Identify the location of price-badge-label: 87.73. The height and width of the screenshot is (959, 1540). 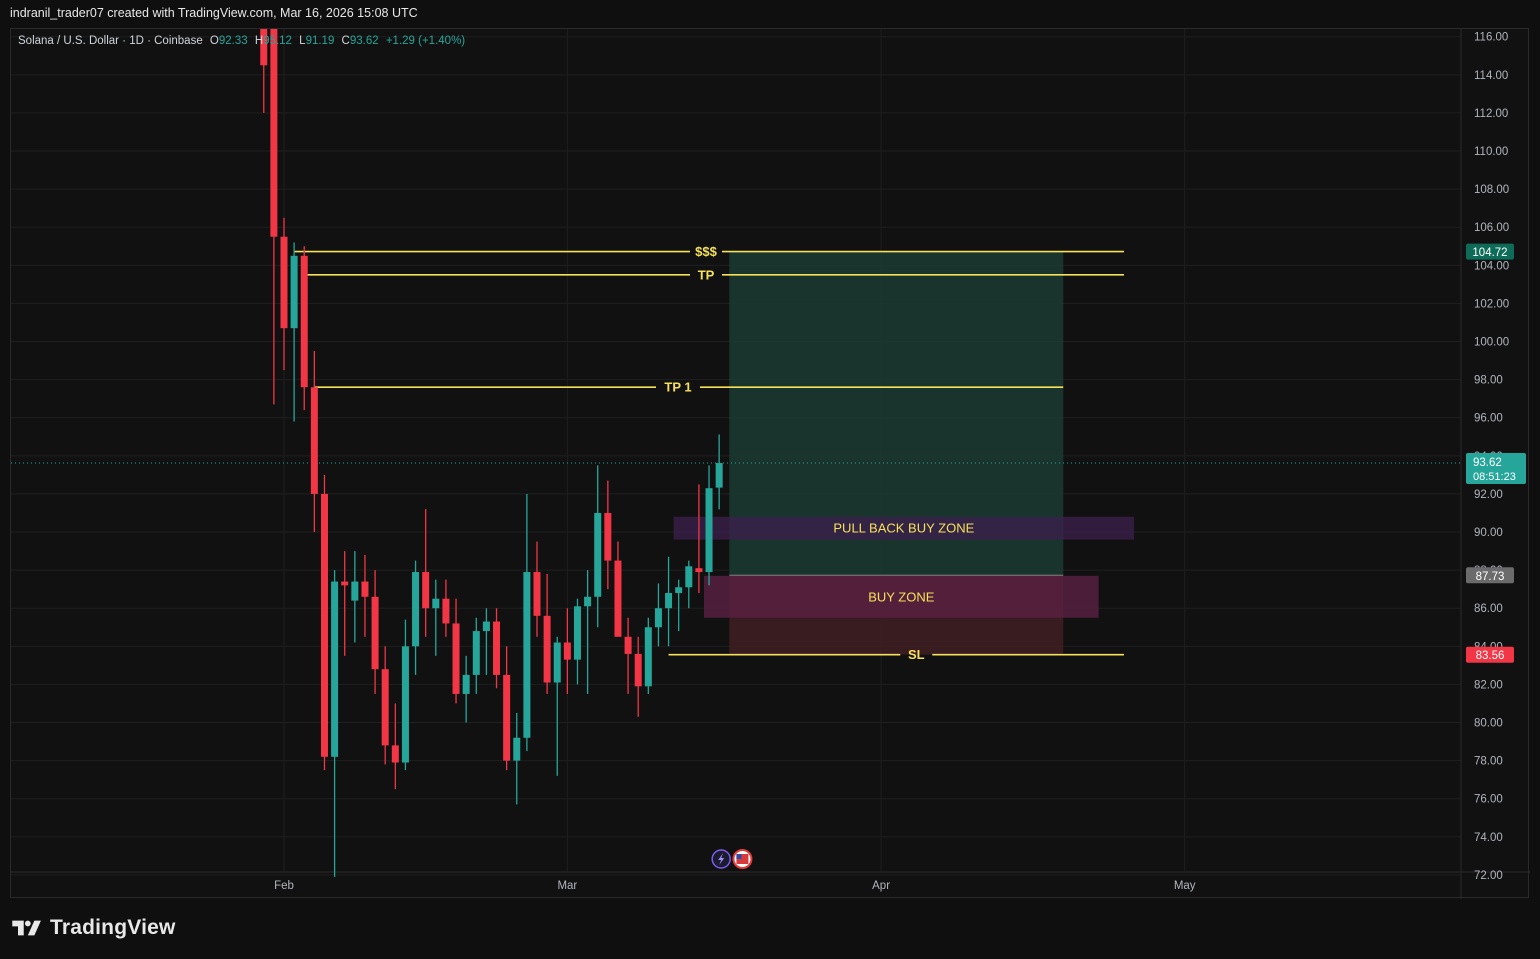
(1490, 577).